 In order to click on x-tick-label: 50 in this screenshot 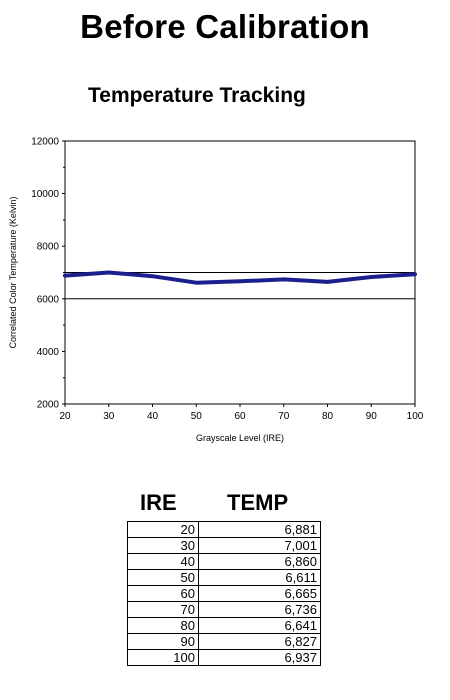, I will do `click(197, 416)`.